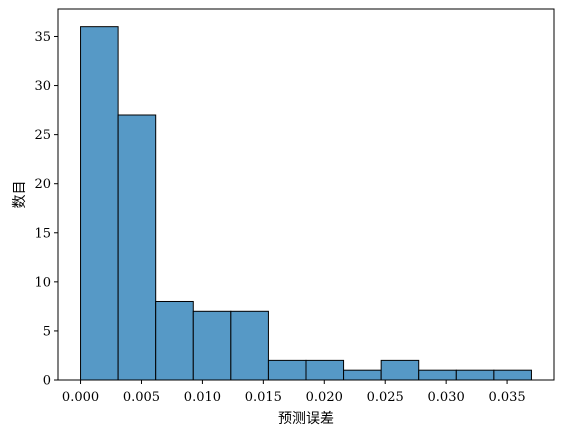  What do you see at coordinates (46, 209) in the screenshot?
I see `y-ticks: 0 5 10 15 20 25 30 35` at bounding box center [46, 209].